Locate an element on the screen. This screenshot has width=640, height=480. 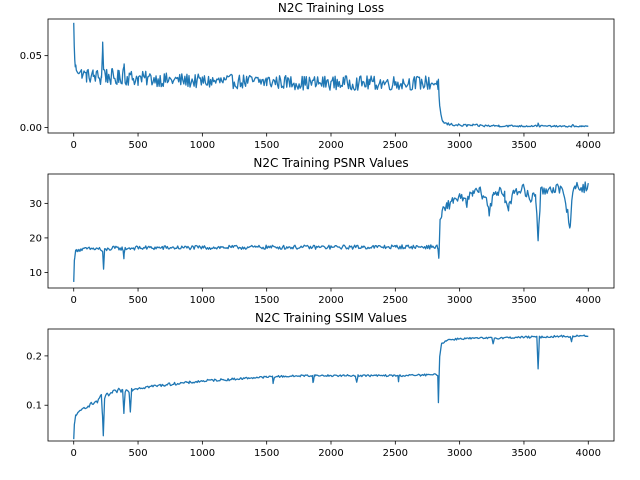
psnr-y-axis: 10 20 30 is located at coordinates (38, 239).